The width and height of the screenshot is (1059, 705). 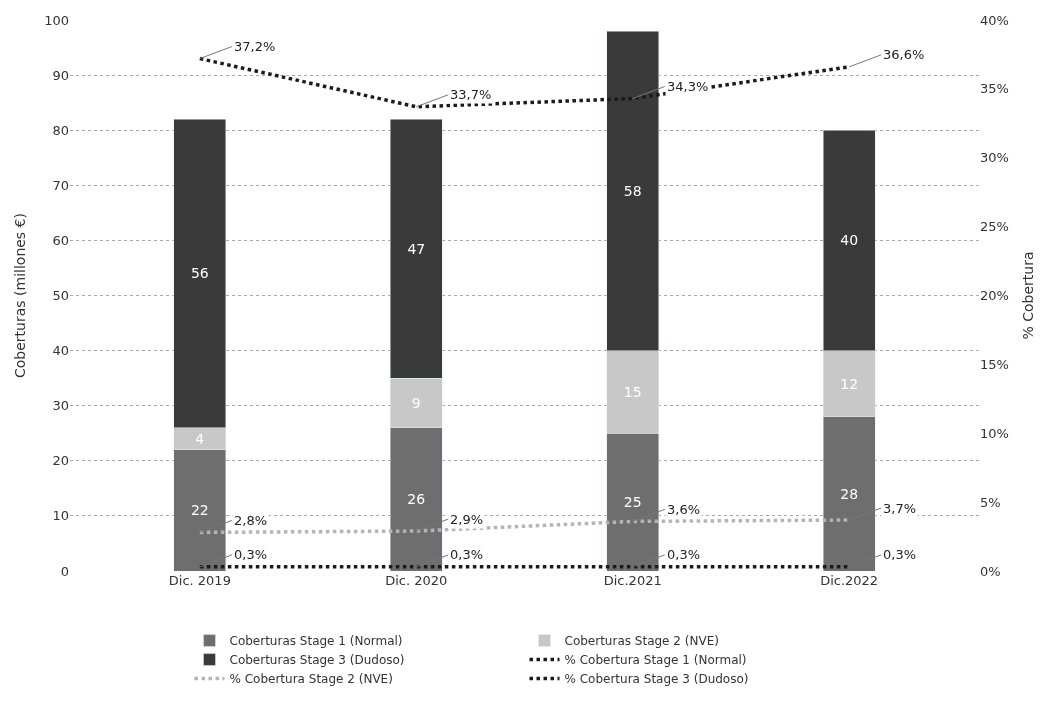 What do you see at coordinates (199, 580) in the screenshot?
I see `x-tick-label: Dic. 2019` at bounding box center [199, 580].